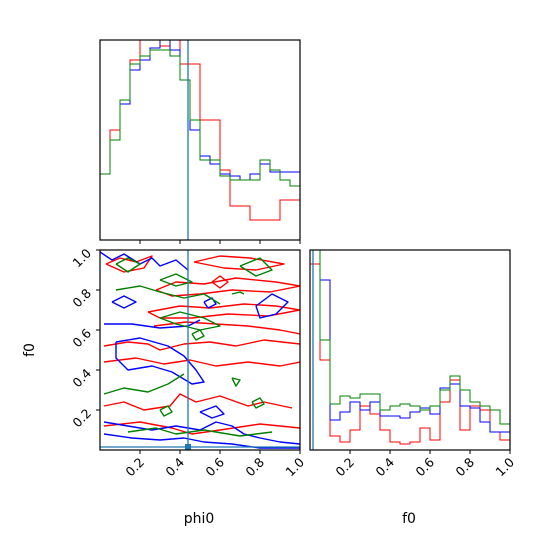 This screenshot has width=550, height=550. I want to click on f0-axis-label: f0, so click(409, 519).